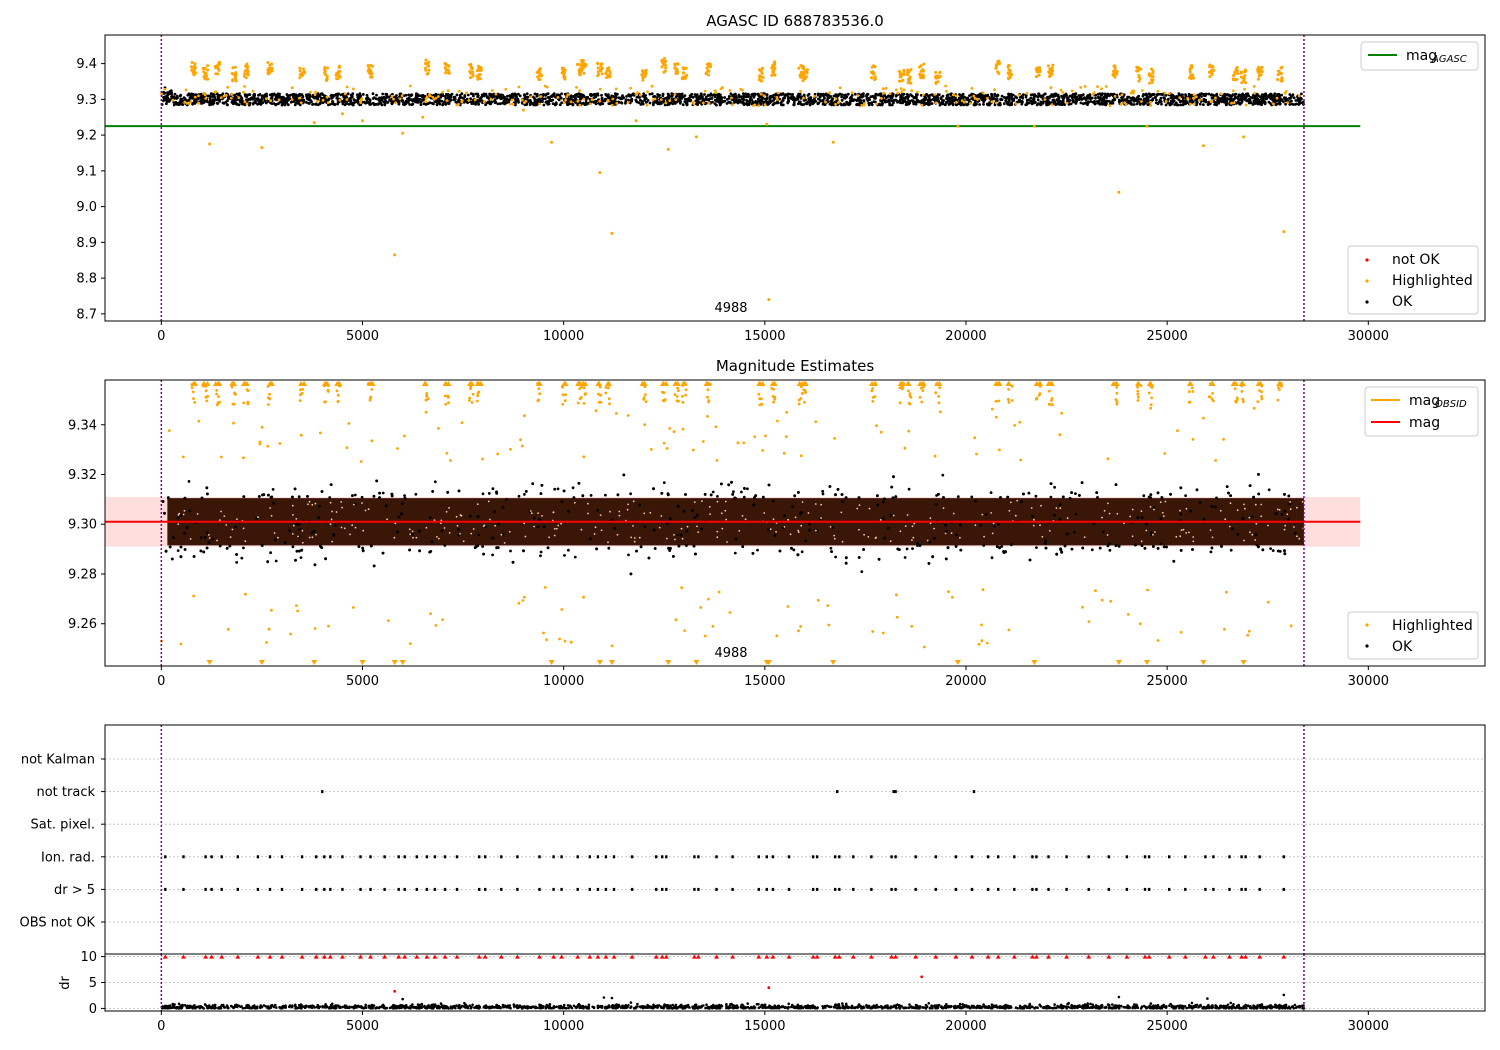 This screenshot has width=1500, height=1050. I want to click on legend-label: OK, so click(1402, 302).